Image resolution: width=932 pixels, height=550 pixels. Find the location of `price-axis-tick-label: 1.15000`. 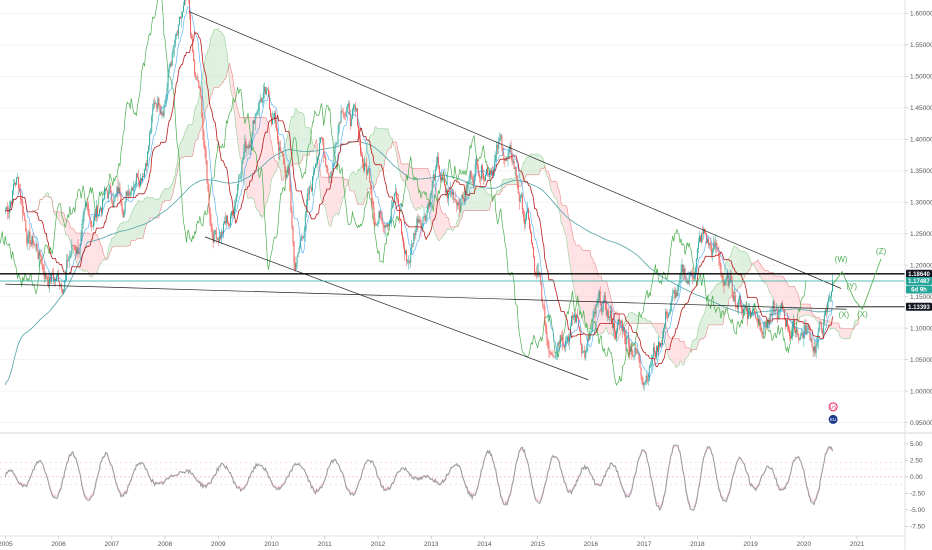

price-axis-tick-label: 1.15000 is located at coordinates (921, 297).